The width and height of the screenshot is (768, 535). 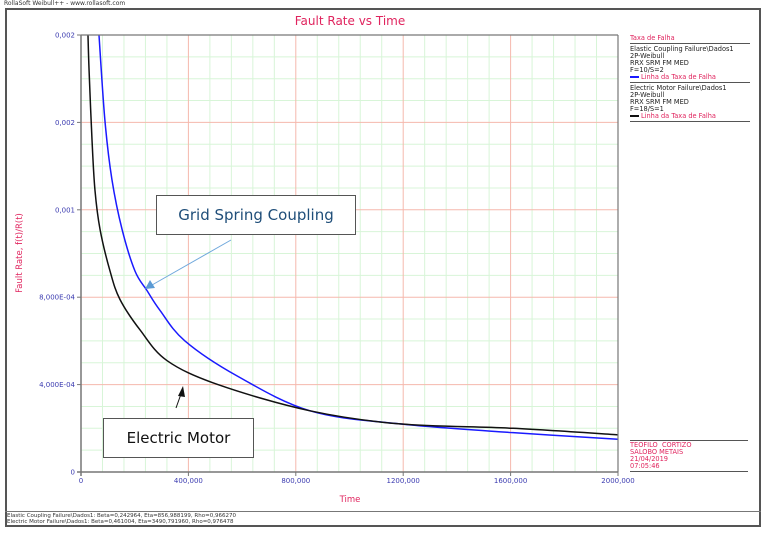 What do you see at coordinates (690, 39) in the screenshot?
I see `legend-header: Taxa de Falha` at bounding box center [690, 39].